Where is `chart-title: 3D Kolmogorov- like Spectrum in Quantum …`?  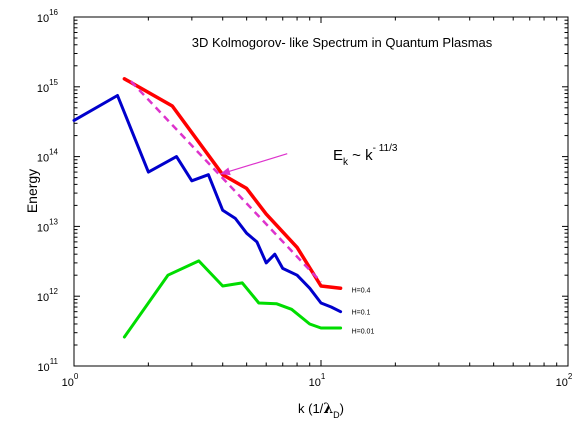
chart-title: 3D Kolmogorov- like Spectrum in Quantum … is located at coordinates (342, 42).